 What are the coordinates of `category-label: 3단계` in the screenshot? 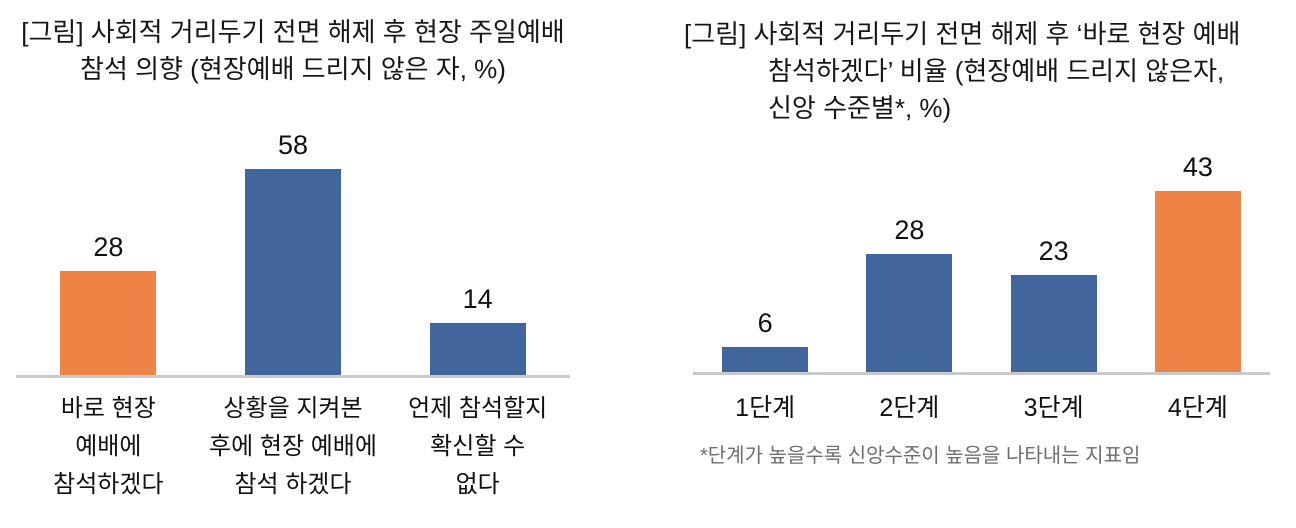 It's located at (1053, 408).